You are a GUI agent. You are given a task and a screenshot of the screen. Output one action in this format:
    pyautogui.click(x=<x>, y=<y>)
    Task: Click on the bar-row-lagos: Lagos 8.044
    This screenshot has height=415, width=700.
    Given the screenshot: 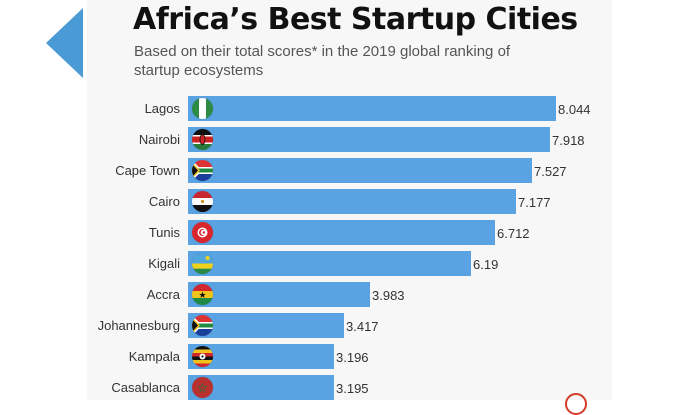 What is the action you would take?
    pyautogui.click(x=350, y=108)
    